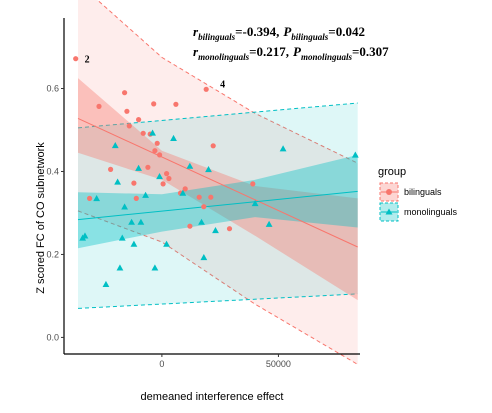 This screenshot has width=492, height=413. What do you see at coordinates (389, 212) in the screenshot?
I see `legend-key-monolinguals` at bounding box center [389, 212].